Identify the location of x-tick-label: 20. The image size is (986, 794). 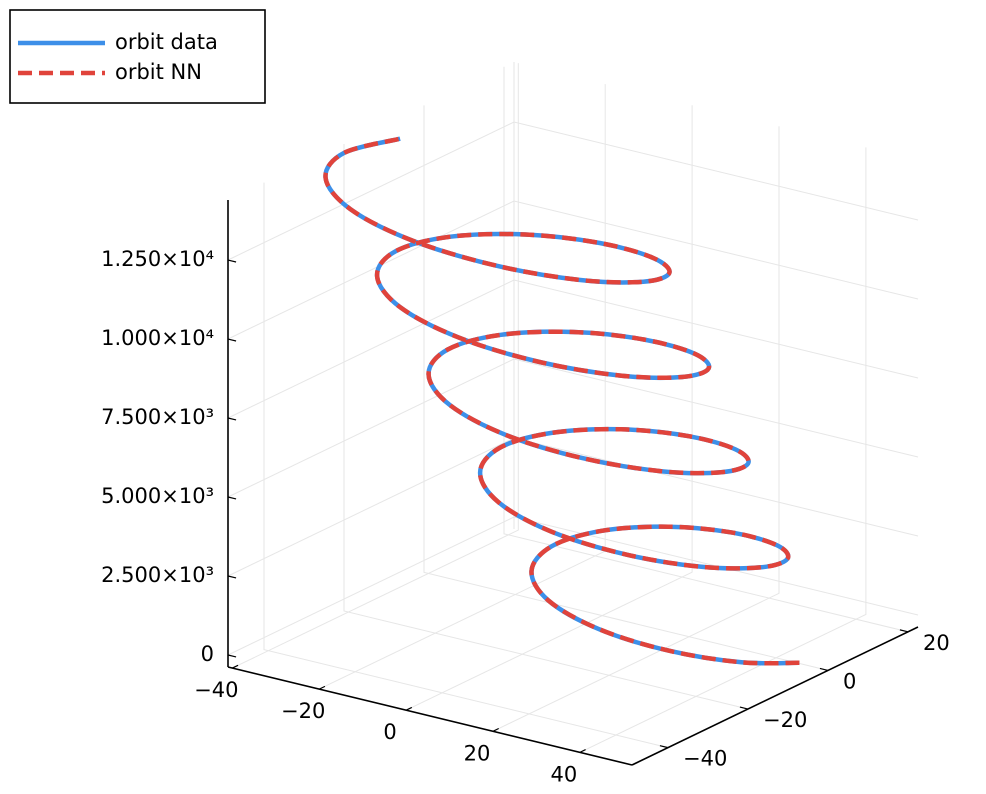
(477, 753).